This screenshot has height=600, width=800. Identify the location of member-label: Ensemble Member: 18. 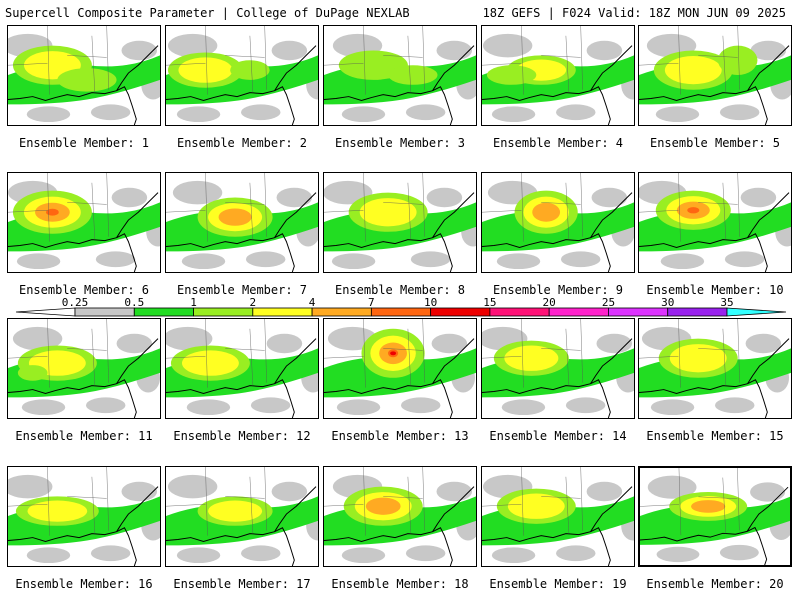
(400, 584).